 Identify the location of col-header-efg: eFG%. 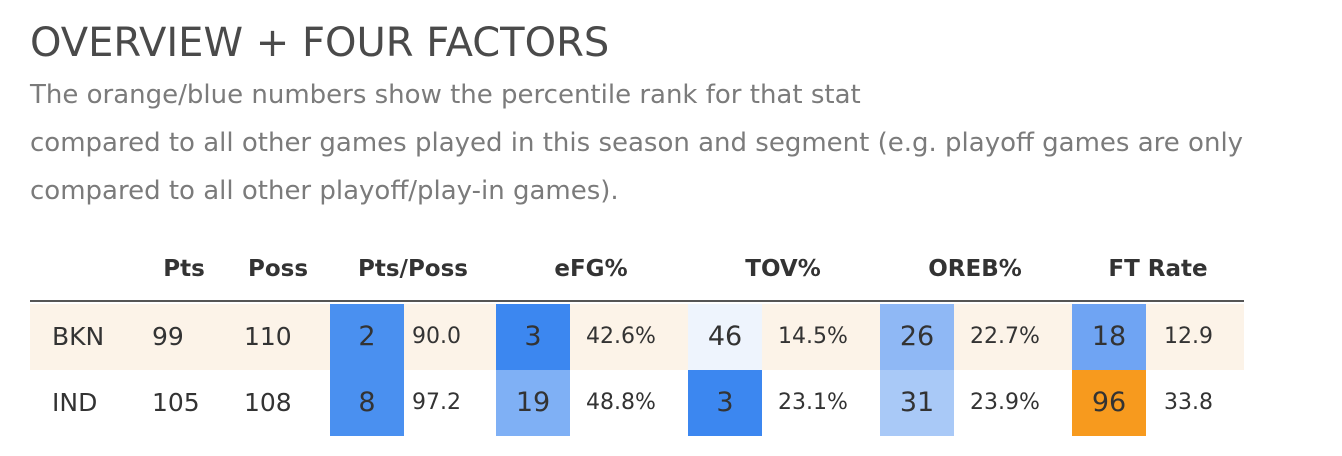
(591, 269).